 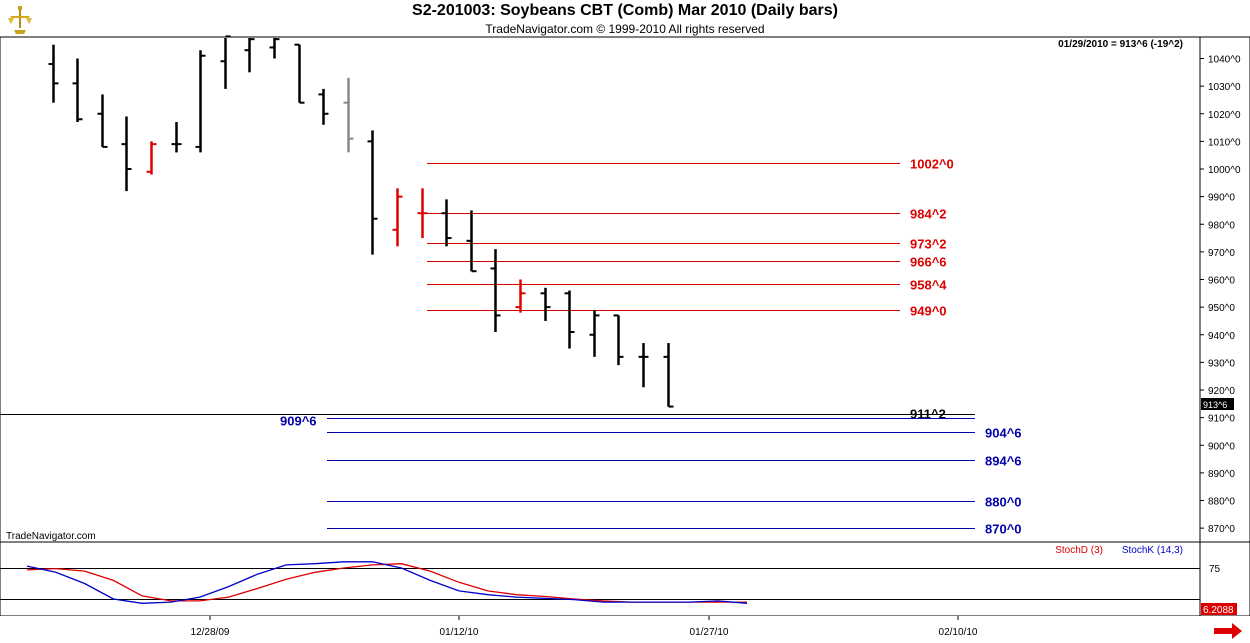 What do you see at coordinates (1079, 550) in the screenshot?
I see `stoch-d-legend: StochD (3)` at bounding box center [1079, 550].